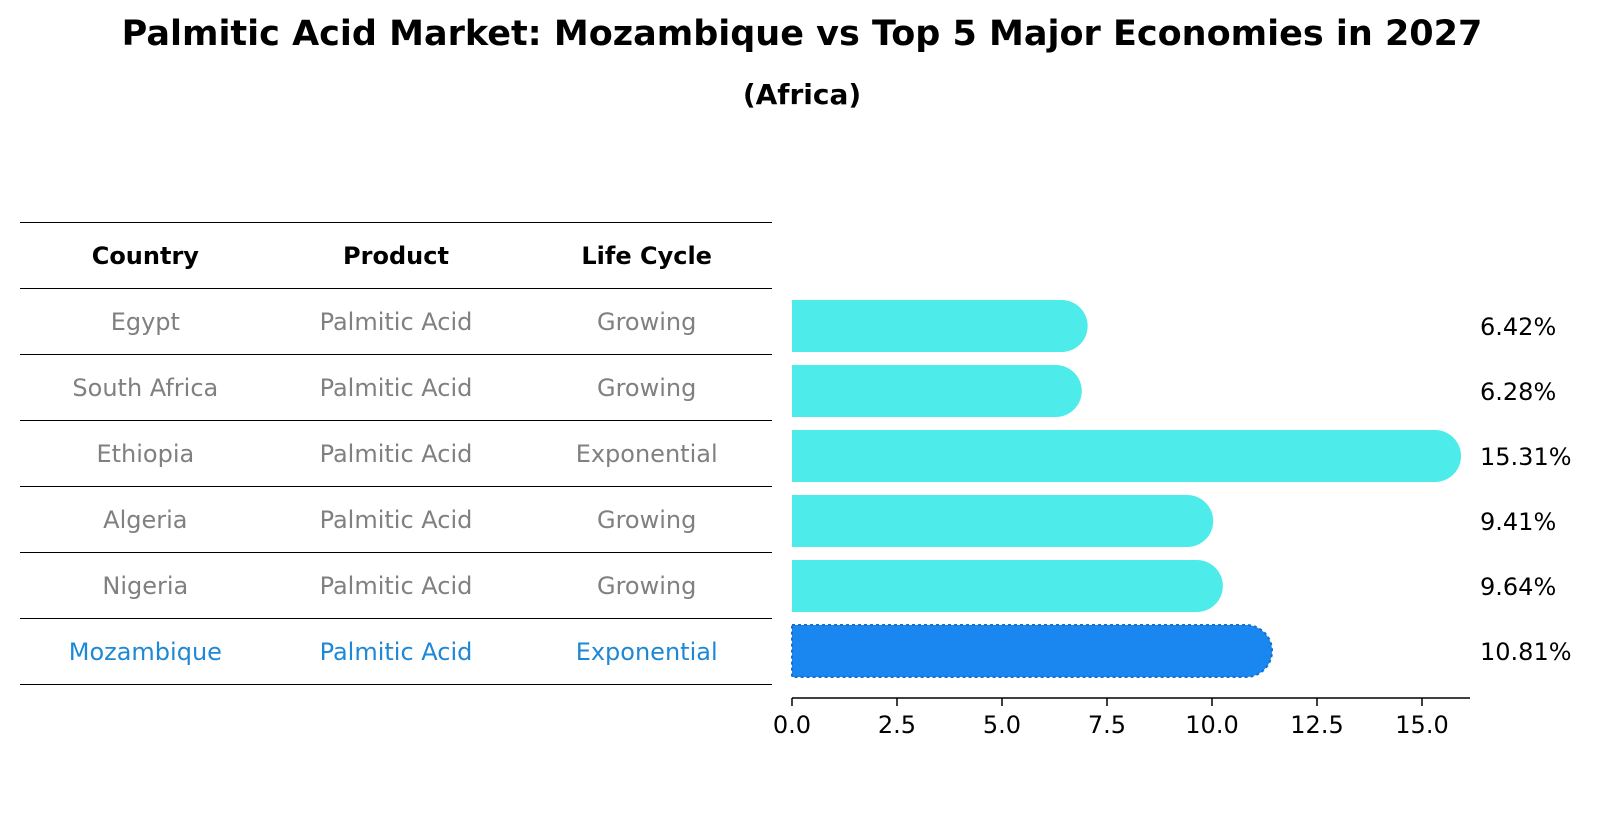  Describe the element at coordinates (1316, 725) in the screenshot. I see `x-tick-label: 12.5` at that location.